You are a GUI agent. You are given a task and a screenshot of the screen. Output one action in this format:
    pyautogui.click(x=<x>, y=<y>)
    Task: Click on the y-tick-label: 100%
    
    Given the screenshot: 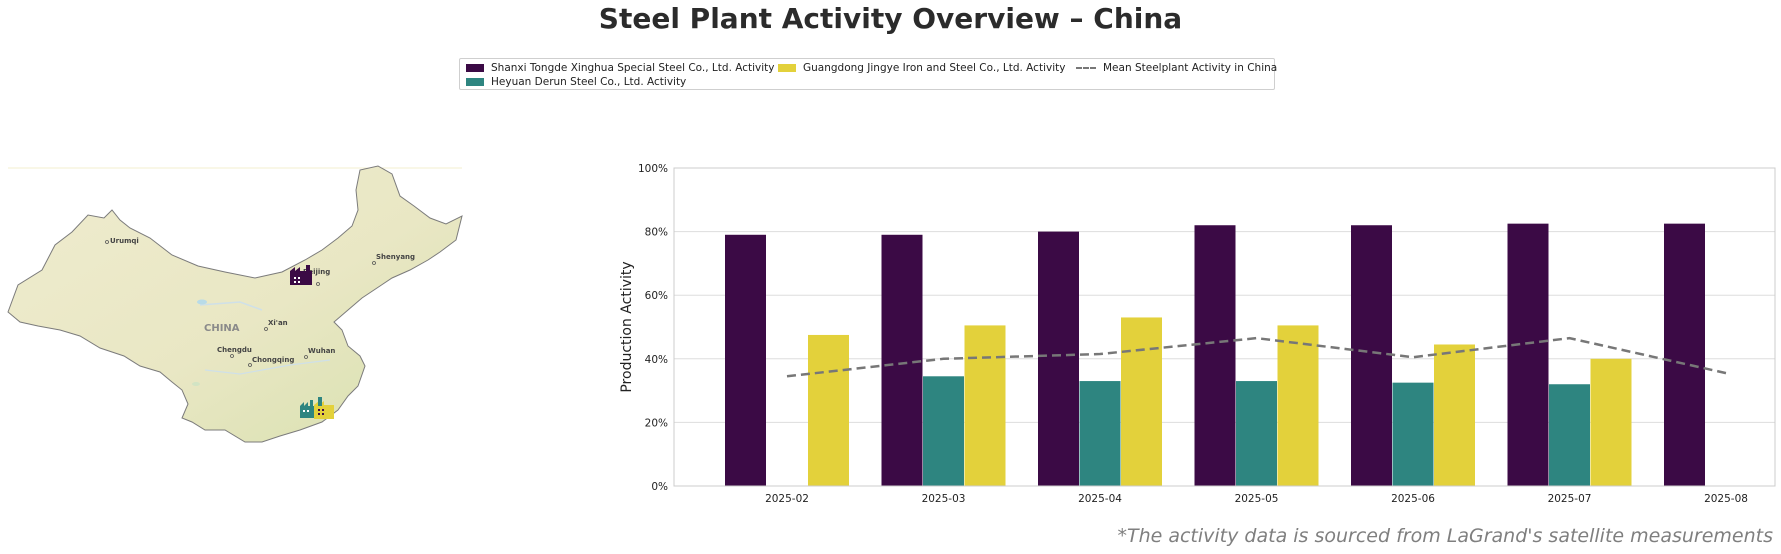 What is the action you would take?
    pyautogui.click(x=653, y=169)
    